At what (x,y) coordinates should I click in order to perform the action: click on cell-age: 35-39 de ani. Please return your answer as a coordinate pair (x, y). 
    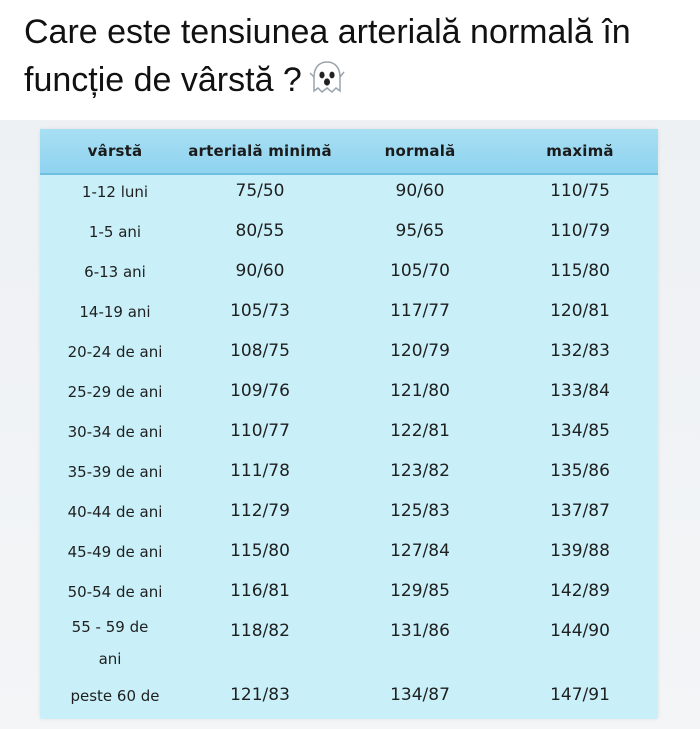
    Looking at the image, I should click on (115, 472).